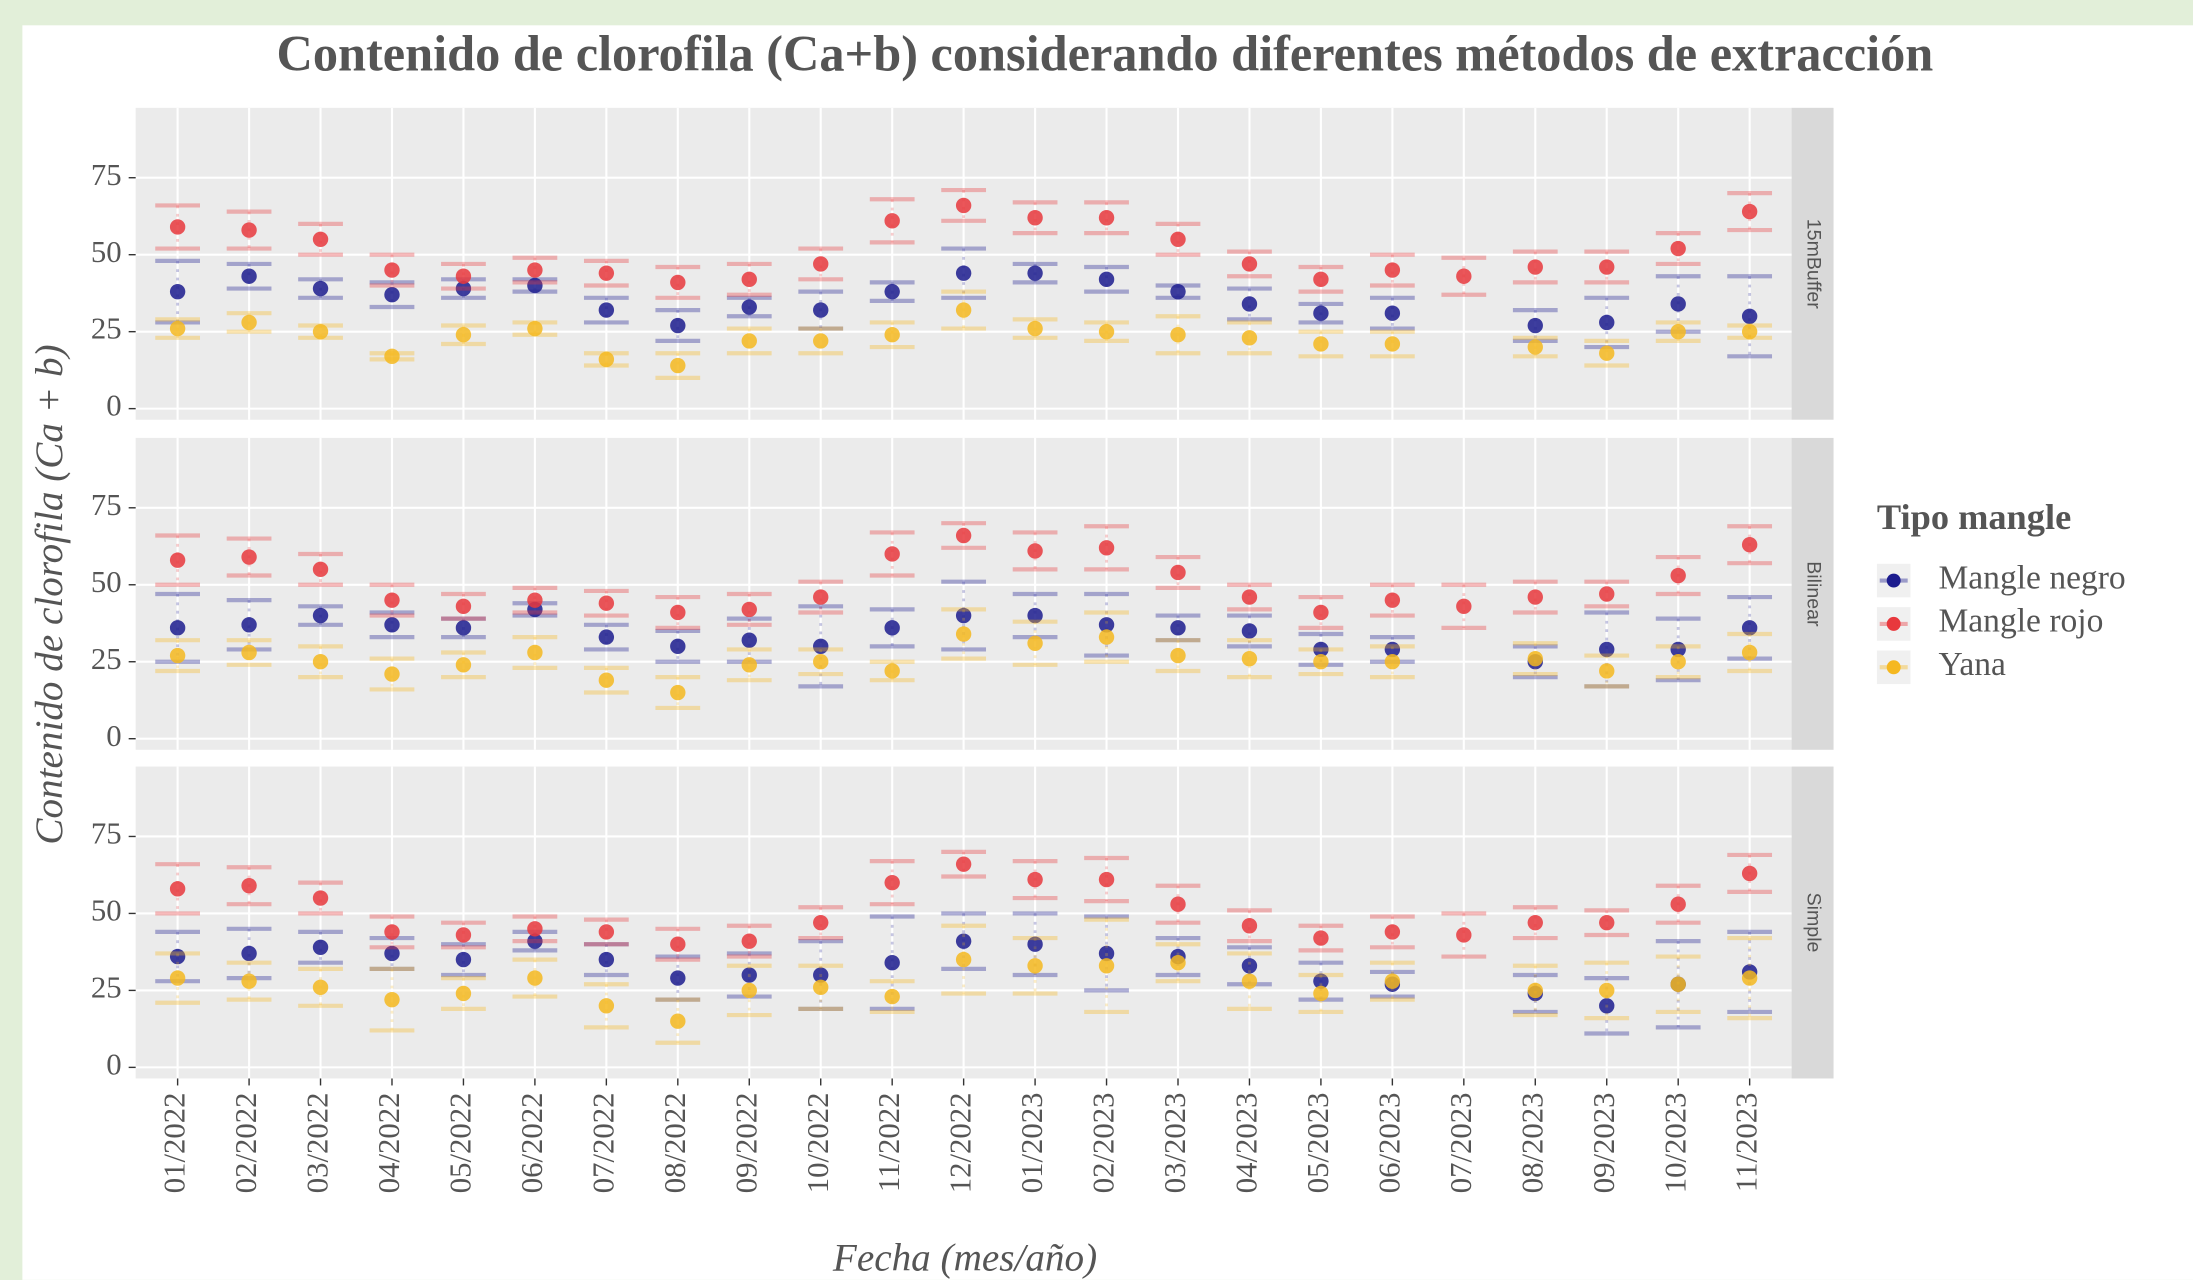 This screenshot has width=2193, height=1280. I want to click on x-tick-label: 09/2022, so click(746, 1142).